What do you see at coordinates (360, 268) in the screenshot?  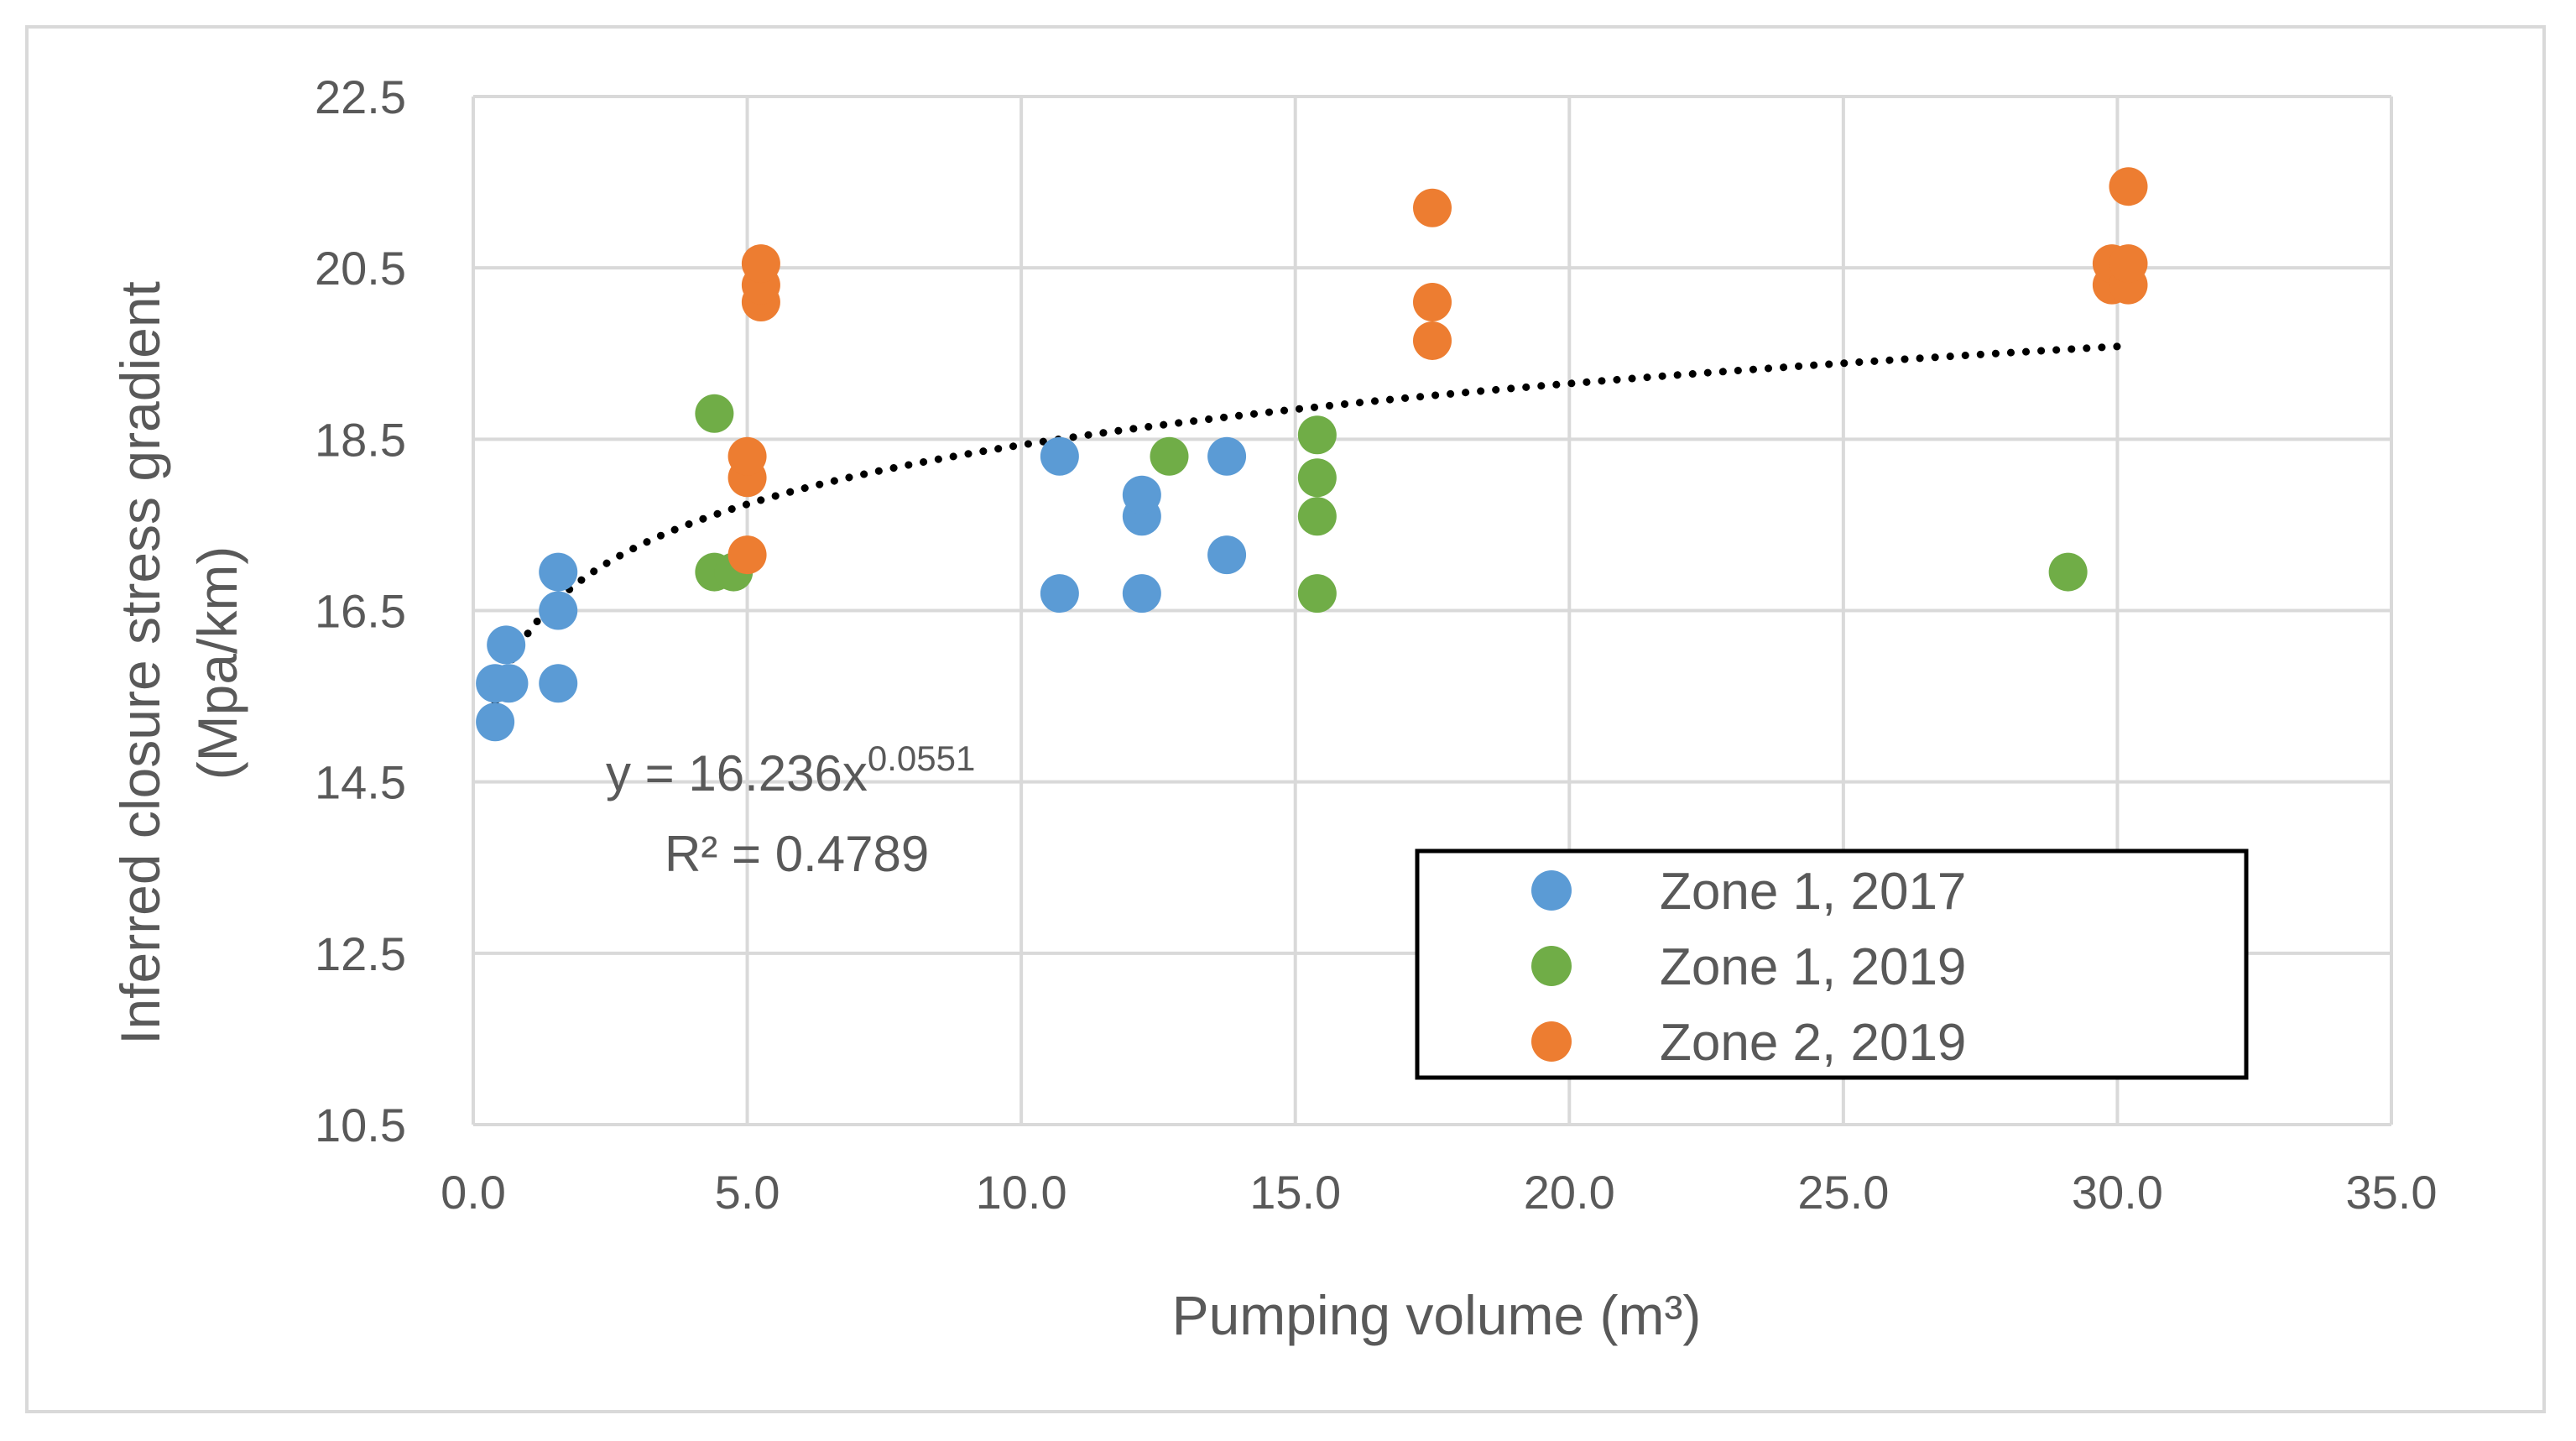 I see `y-tick-label: 20.5` at bounding box center [360, 268].